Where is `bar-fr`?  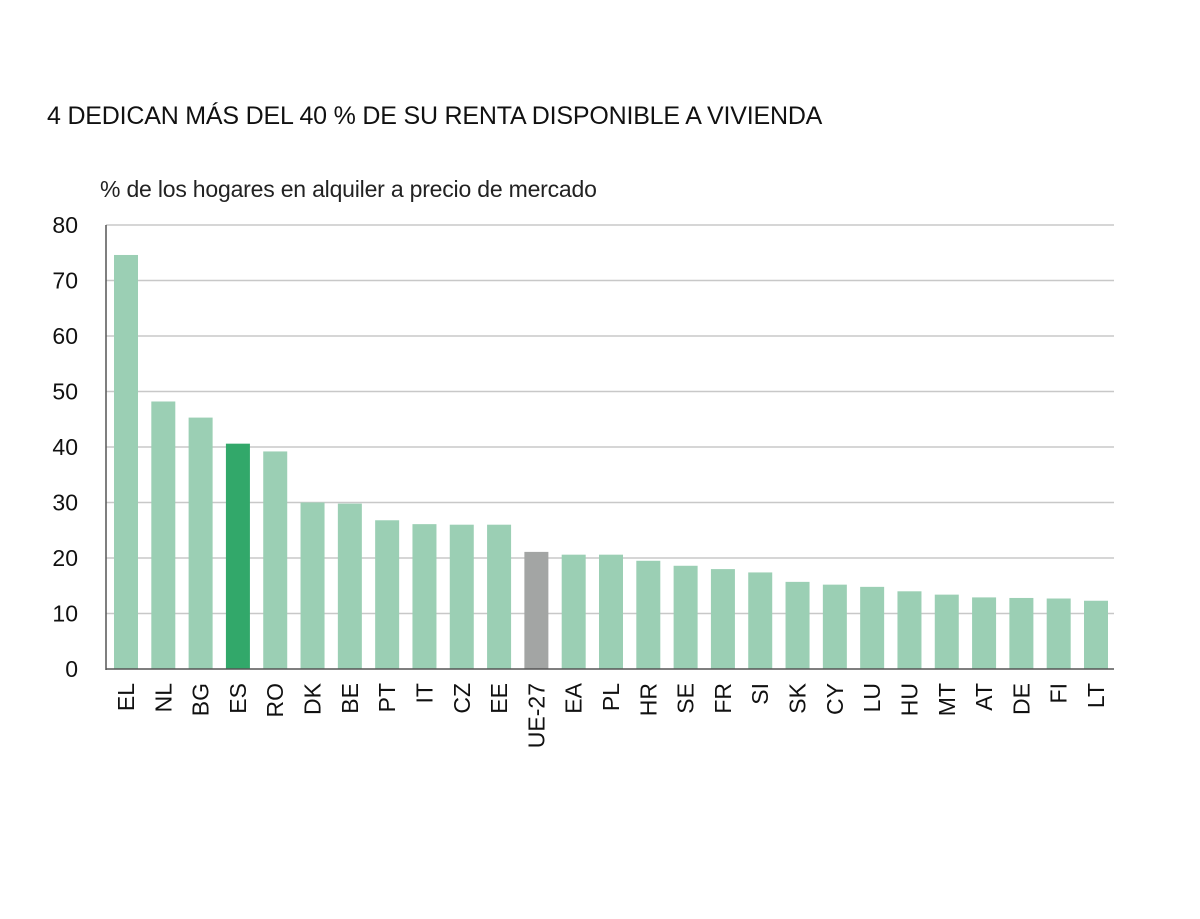 bar-fr is located at coordinates (722, 619).